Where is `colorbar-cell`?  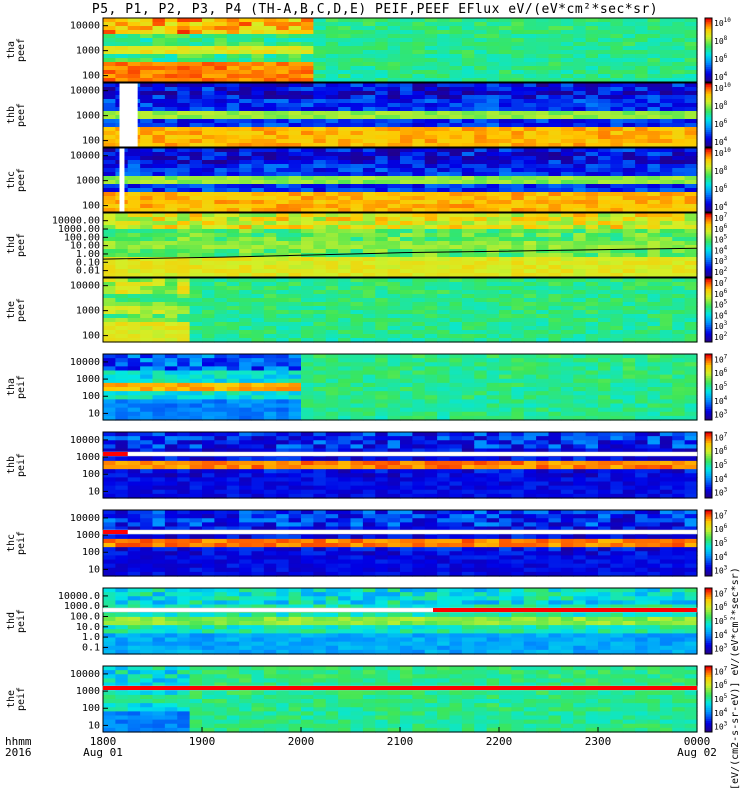
colorbar-cell is located at coordinates (708, 214).